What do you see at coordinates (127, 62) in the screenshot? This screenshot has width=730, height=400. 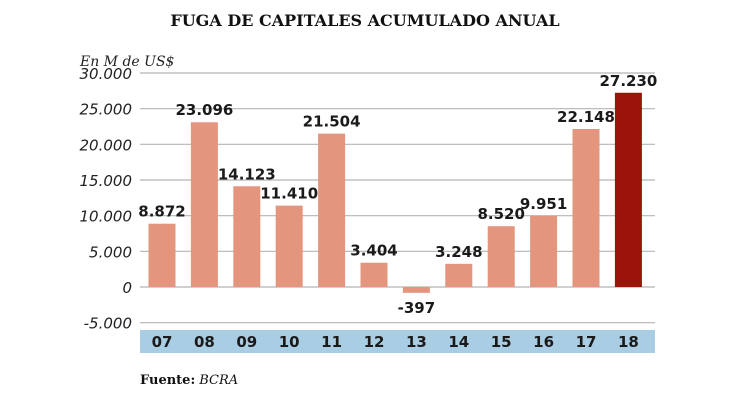 I see `y-axis-unit-label: En M de US$` at bounding box center [127, 62].